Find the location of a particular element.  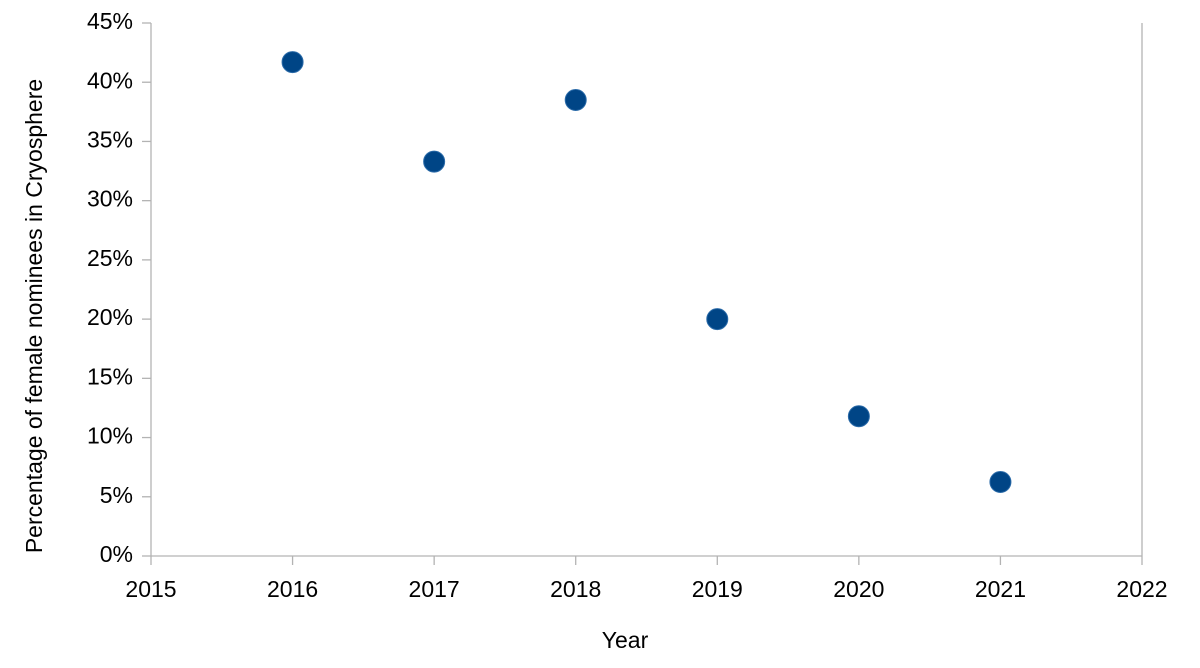

x-tick-label: 2017 is located at coordinates (434, 589).